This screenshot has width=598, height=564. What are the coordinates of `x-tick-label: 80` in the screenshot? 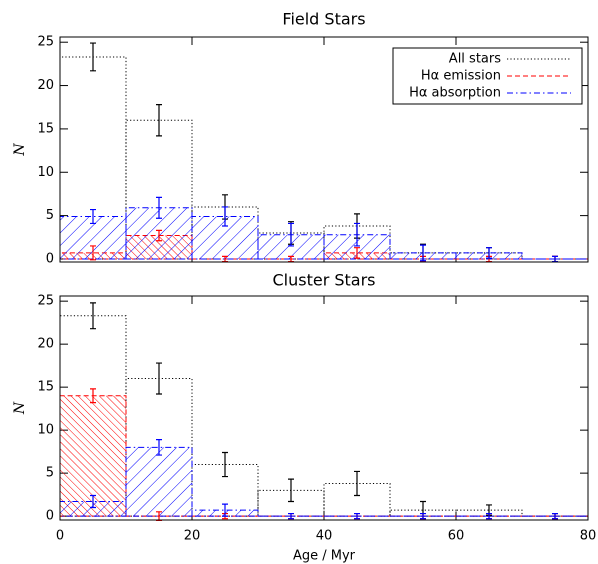 It's located at (588, 536).